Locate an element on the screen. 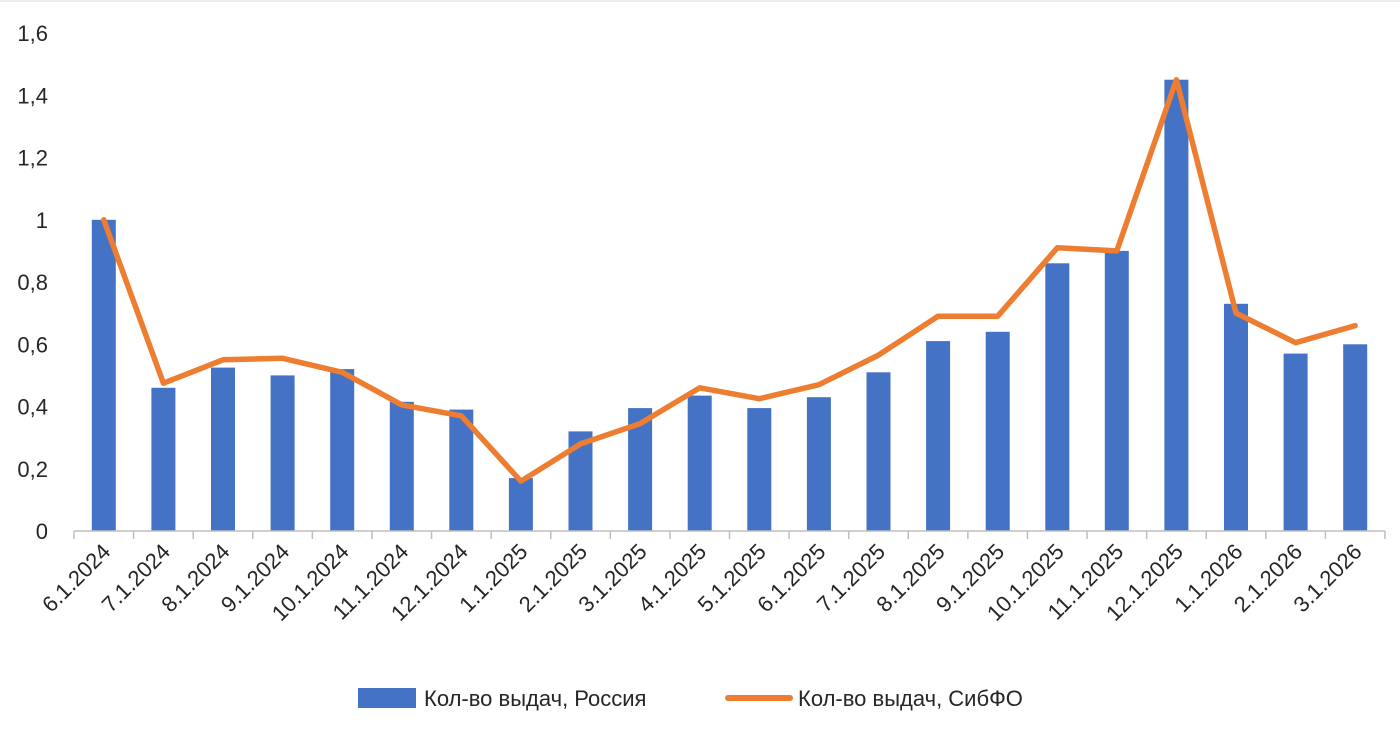 This screenshot has width=1400, height=737. y-tick-label: 1,4 is located at coordinates (32, 95).